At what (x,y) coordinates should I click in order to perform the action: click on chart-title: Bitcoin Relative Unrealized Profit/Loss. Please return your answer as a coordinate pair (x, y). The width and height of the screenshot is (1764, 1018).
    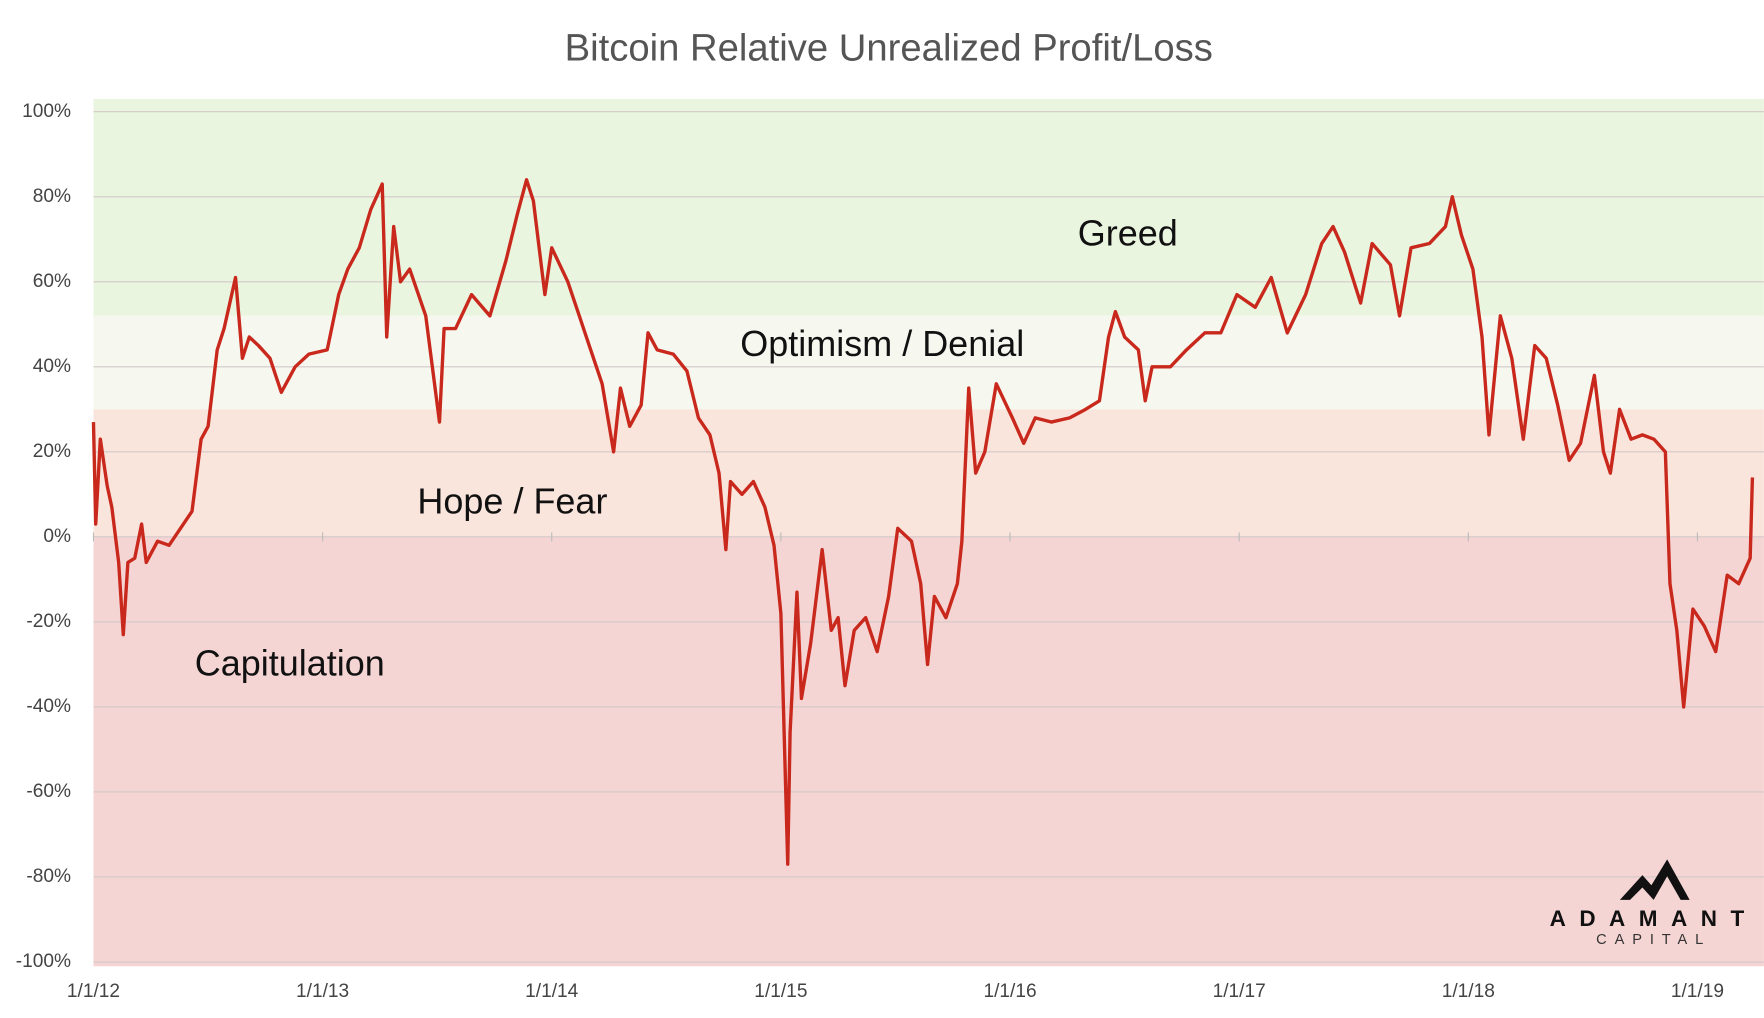
    Looking at the image, I should click on (889, 48).